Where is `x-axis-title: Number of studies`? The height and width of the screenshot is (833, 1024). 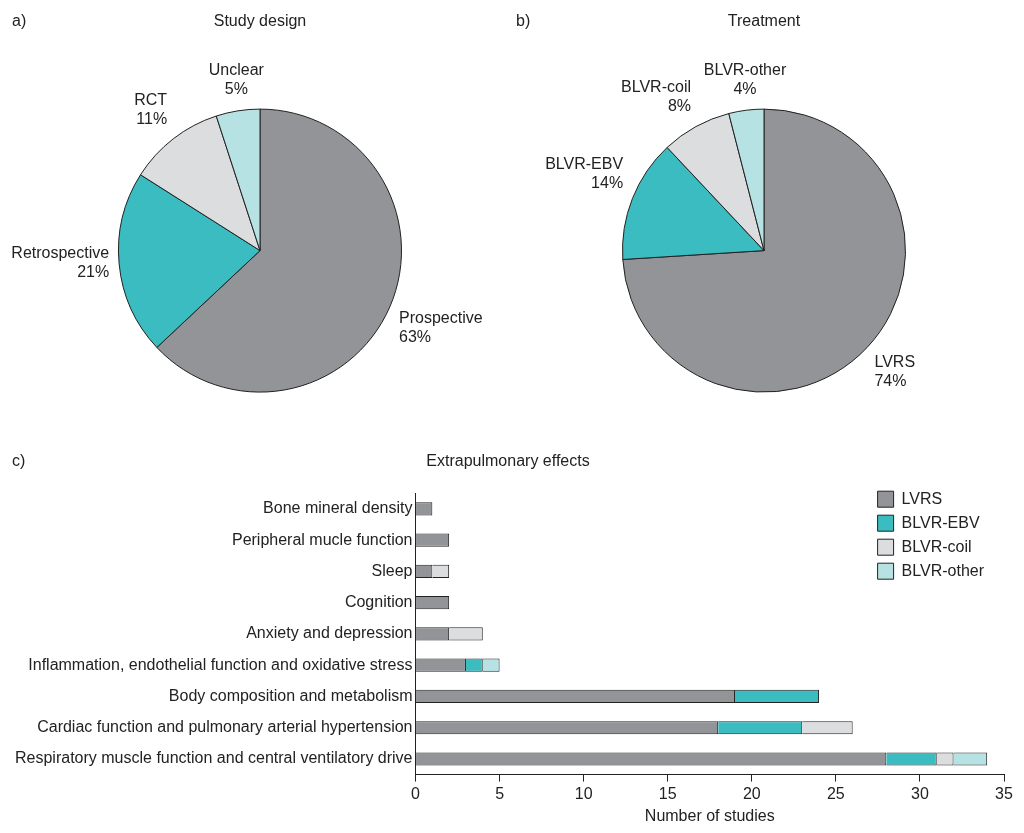
x-axis-title: Number of studies is located at coordinates (709, 815).